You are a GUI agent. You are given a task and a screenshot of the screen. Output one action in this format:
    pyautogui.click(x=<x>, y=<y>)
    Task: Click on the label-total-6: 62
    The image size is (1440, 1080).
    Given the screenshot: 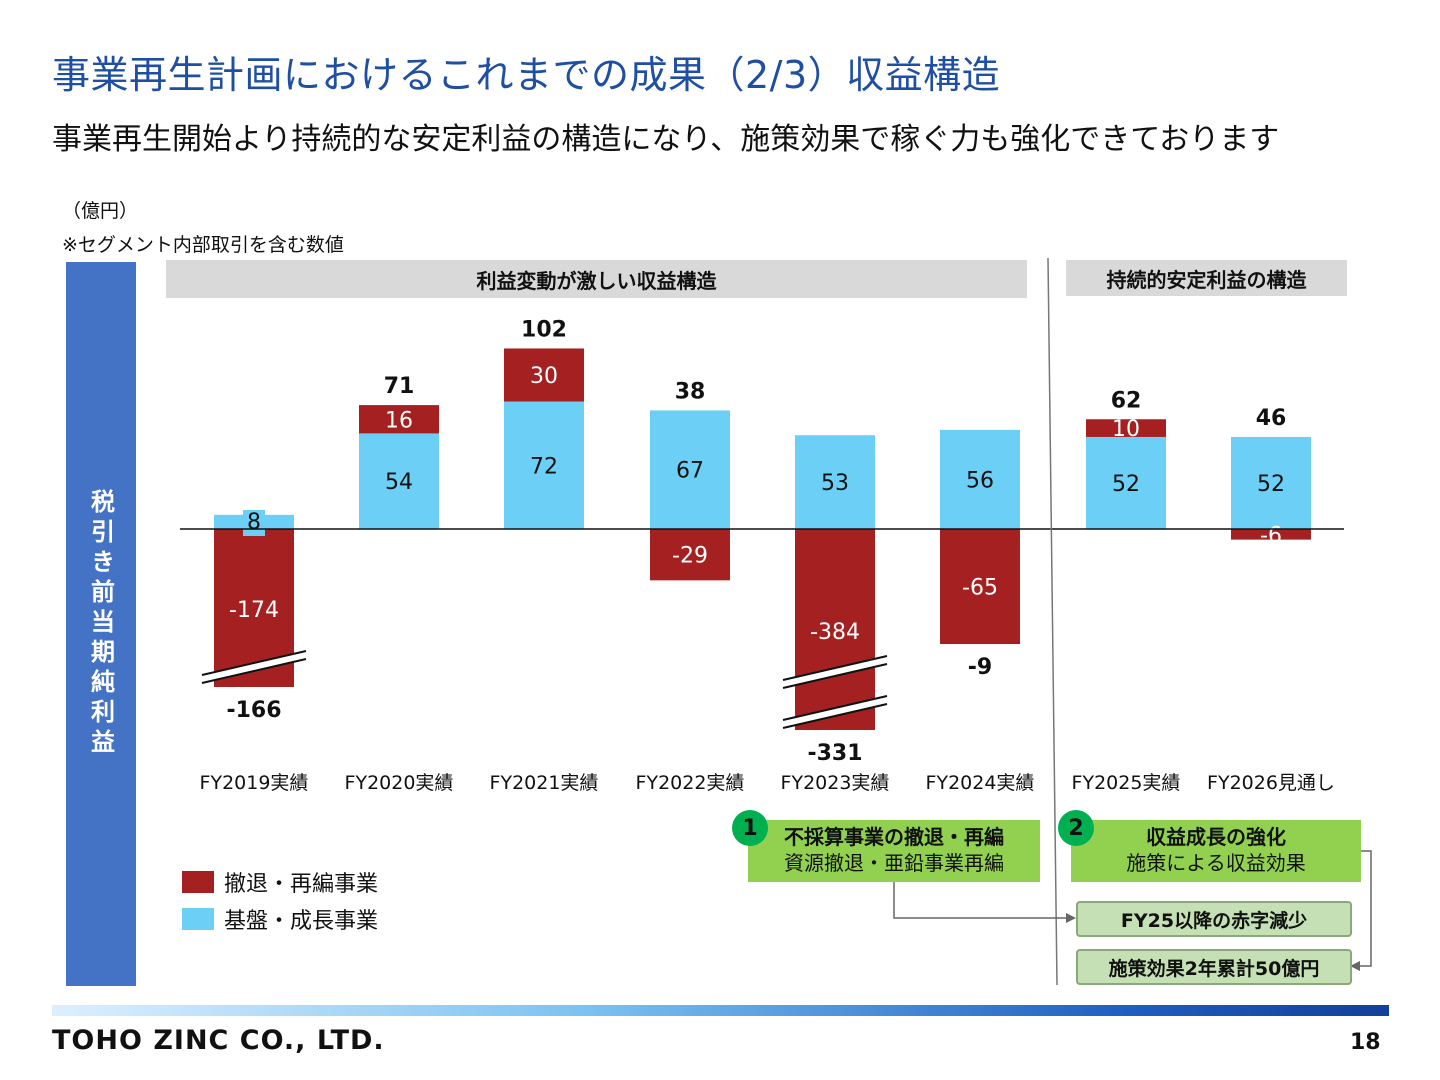 What is the action you would take?
    pyautogui.click(x=1126, y=400)
    